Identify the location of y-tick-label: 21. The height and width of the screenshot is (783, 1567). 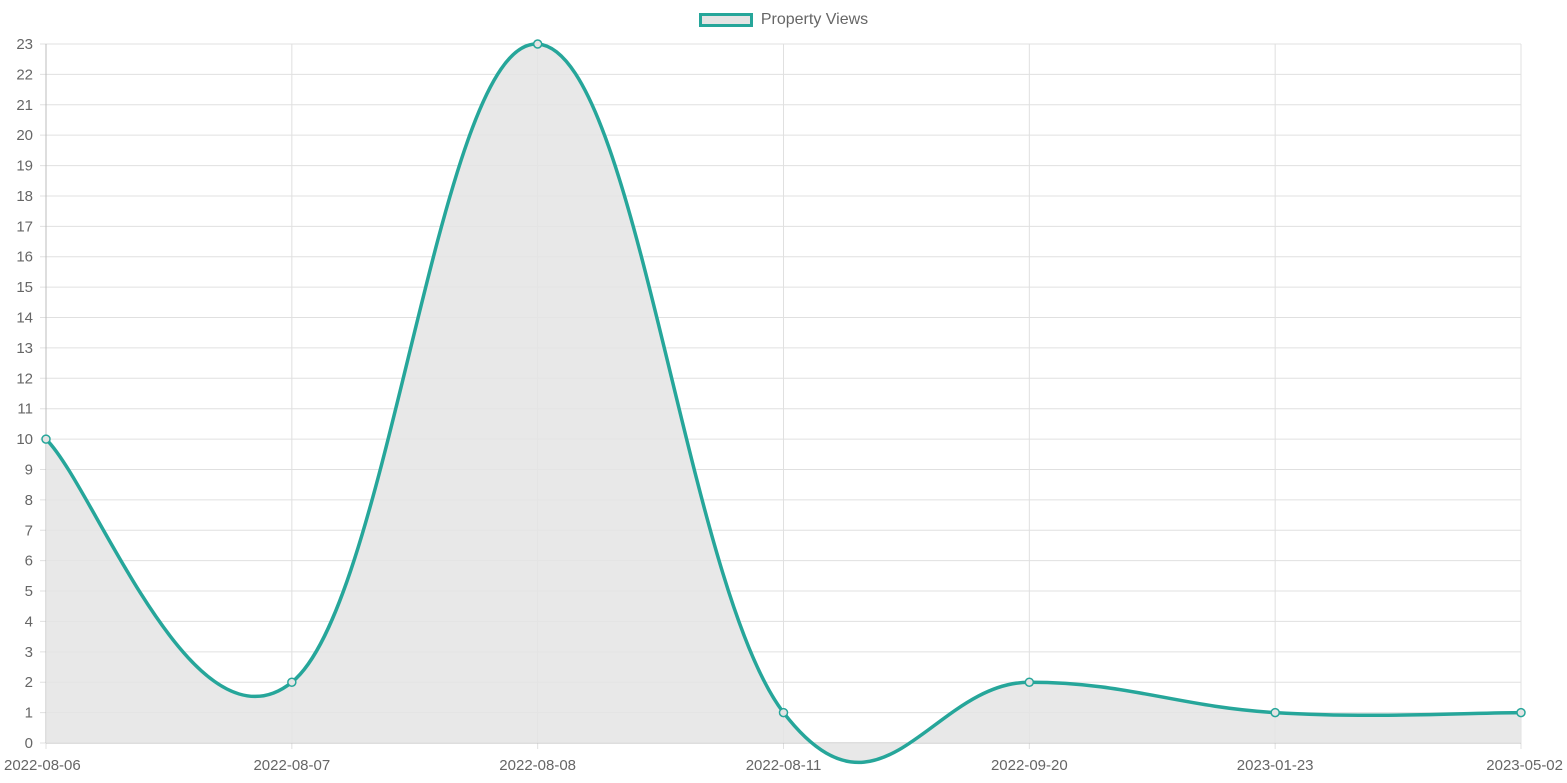
(24, 105).